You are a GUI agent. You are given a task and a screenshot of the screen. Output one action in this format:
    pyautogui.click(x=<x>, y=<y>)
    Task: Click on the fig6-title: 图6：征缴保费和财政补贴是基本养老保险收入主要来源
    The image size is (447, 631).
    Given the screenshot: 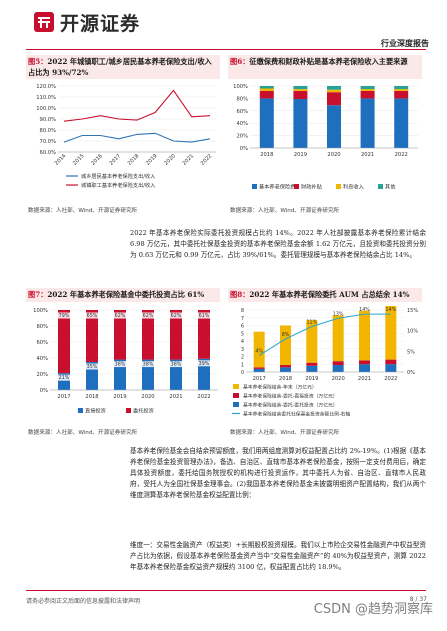 What is the action you would take?
    pyautogui.click(x=325, y=61)
    